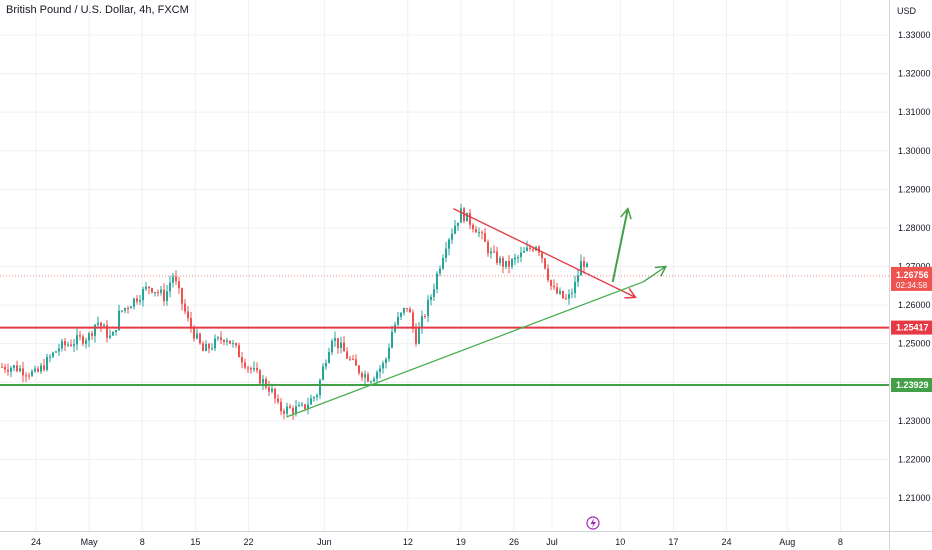 This screenshot has height=550, width=932. I want to click on y-tick-label: 1.30000, so click(914, 151).